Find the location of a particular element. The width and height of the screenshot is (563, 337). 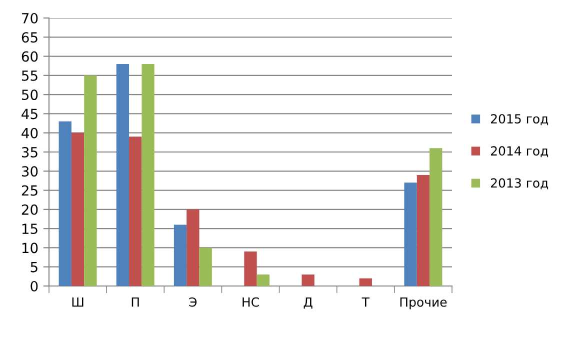

legend-label: 2013 год is located at coordinates (519, 184).